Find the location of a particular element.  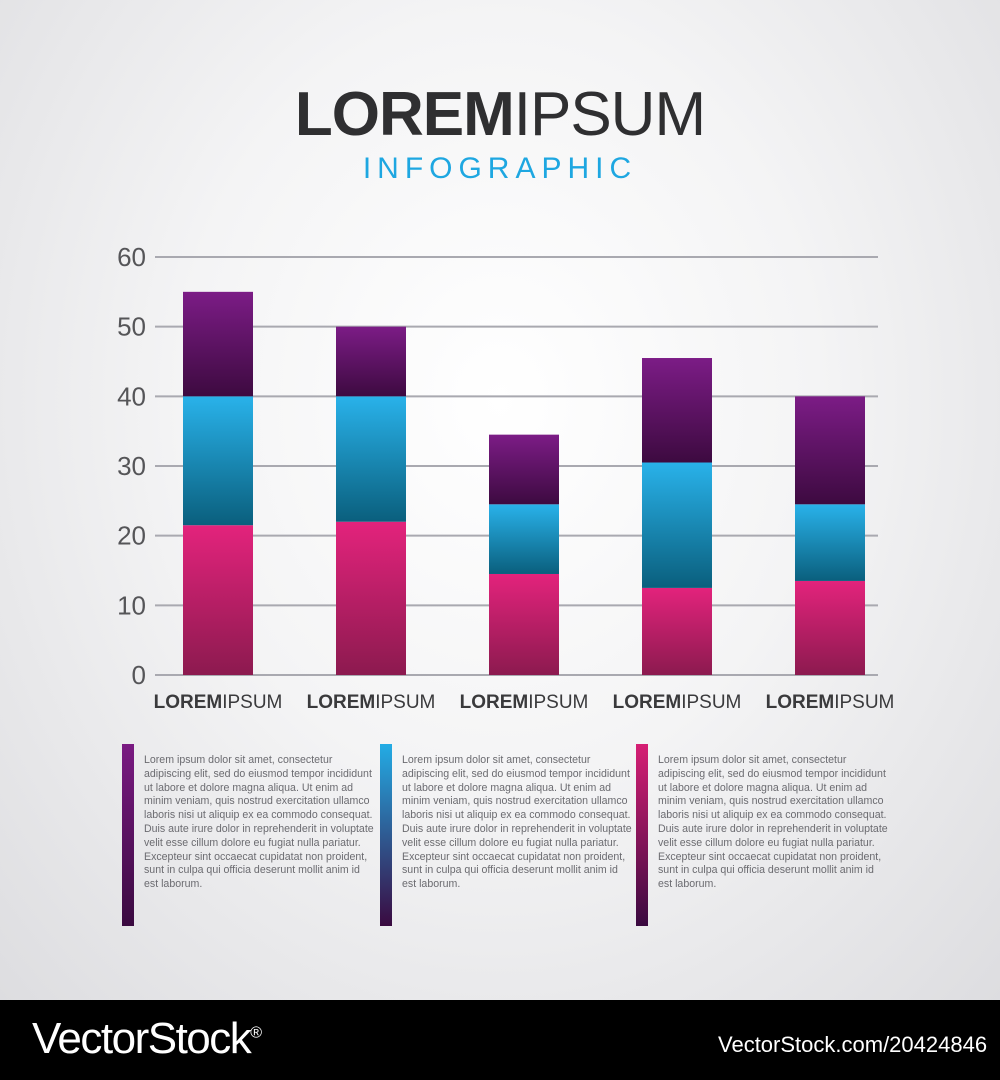

y-tick-label: 0 is located at coordinates (139, 675).